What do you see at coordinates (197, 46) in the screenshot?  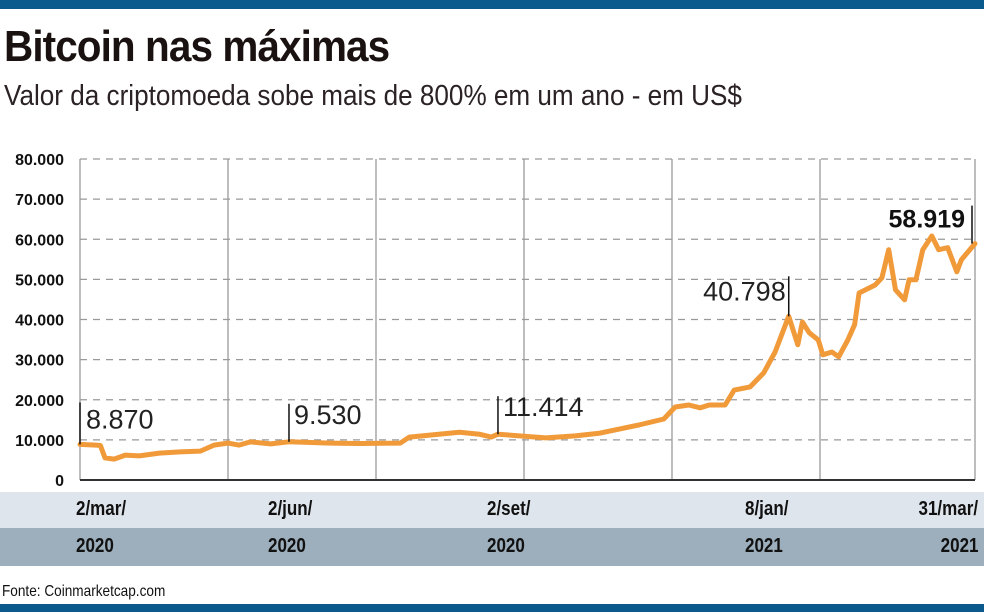 I see `chart-title: Bitcoin nas máximas` at bounding box center [197, 46].